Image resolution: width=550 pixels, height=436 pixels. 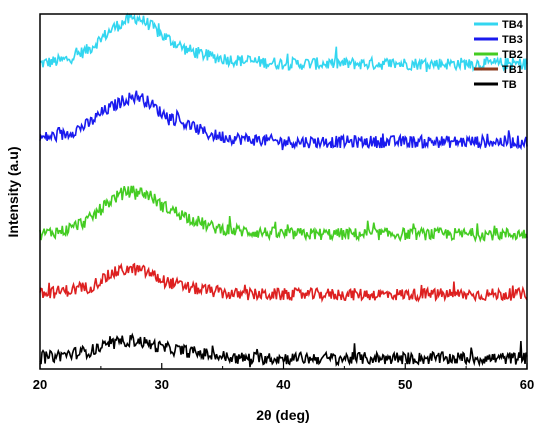 What do you see at coordinates (513, 25) in the screenshot?
I see `legend-label-tb4: TB4` at bounding box center [513, 25].